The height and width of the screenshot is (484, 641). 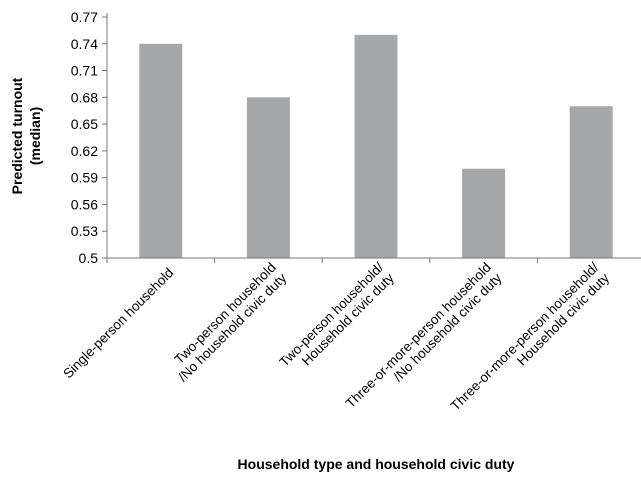 What do you see at coordinates (84, 97) in the screenshot?
I see `y-tick-label: 0.68` at bounding box center [84, 97].